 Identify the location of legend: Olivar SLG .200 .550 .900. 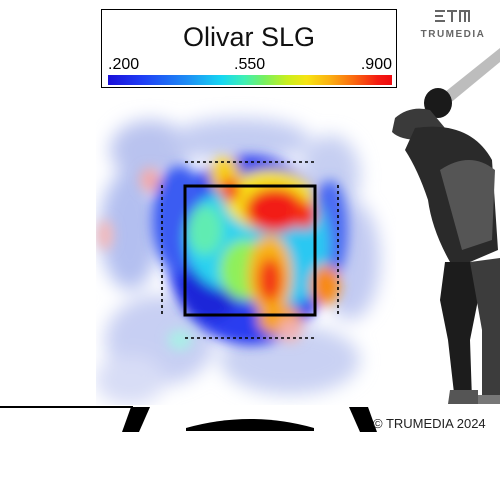
(249, 48).